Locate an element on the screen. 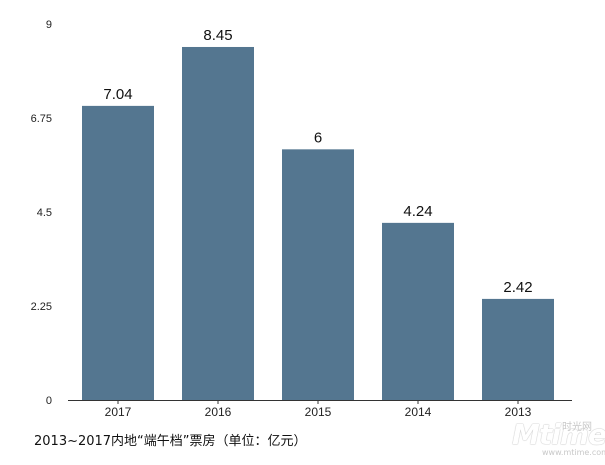 The width and height of the screenshot is (605, 465). x-tick-label: 2017 is located at coordinates (118, 412).